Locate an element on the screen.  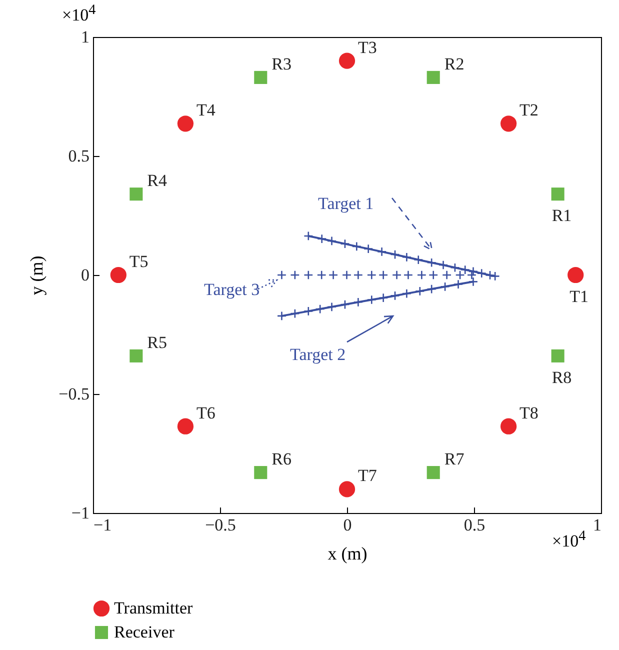
series-label: Target 2 is located at coordinates (318, 355).